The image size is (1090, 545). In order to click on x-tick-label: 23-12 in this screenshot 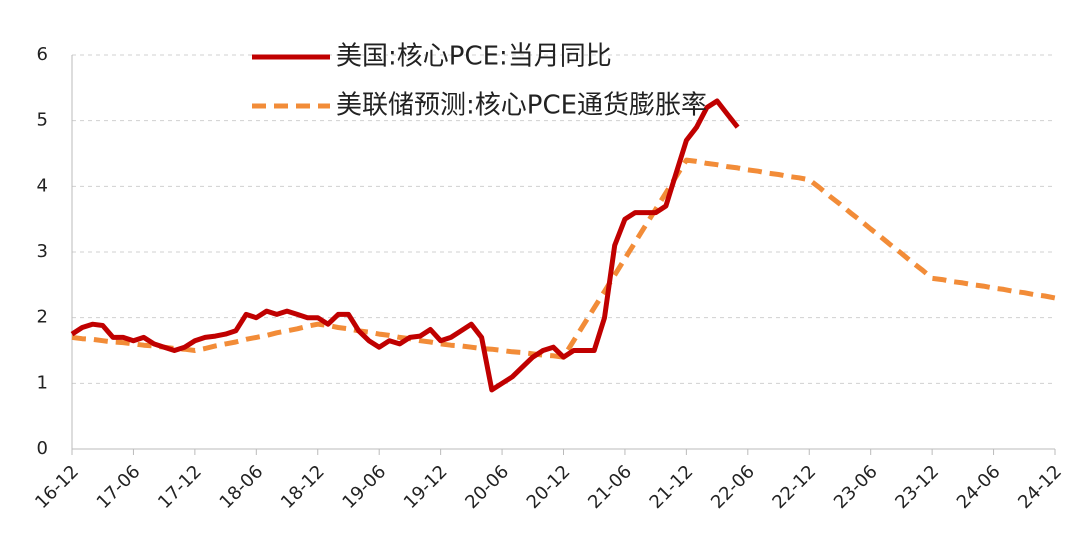, I will do `click(917, 487)`.